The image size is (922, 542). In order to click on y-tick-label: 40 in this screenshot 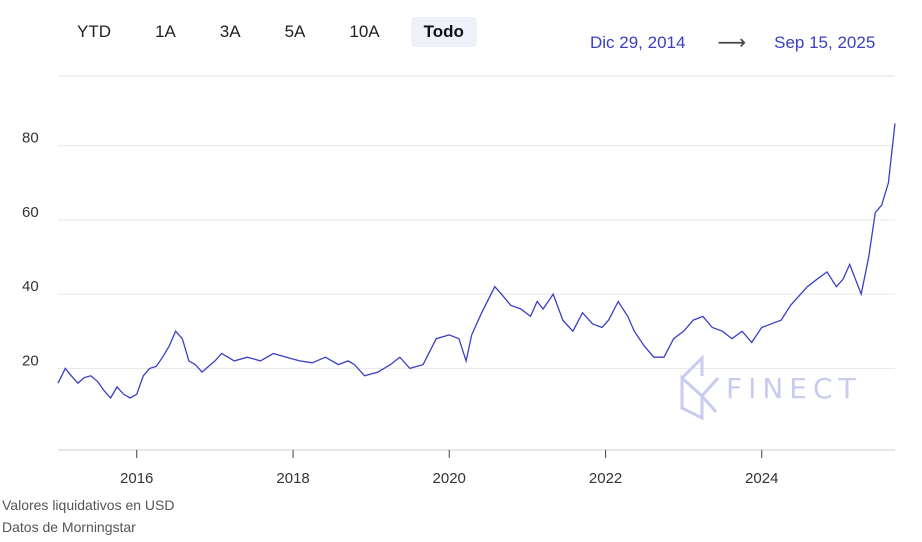, I will do `click(30, 286)`.